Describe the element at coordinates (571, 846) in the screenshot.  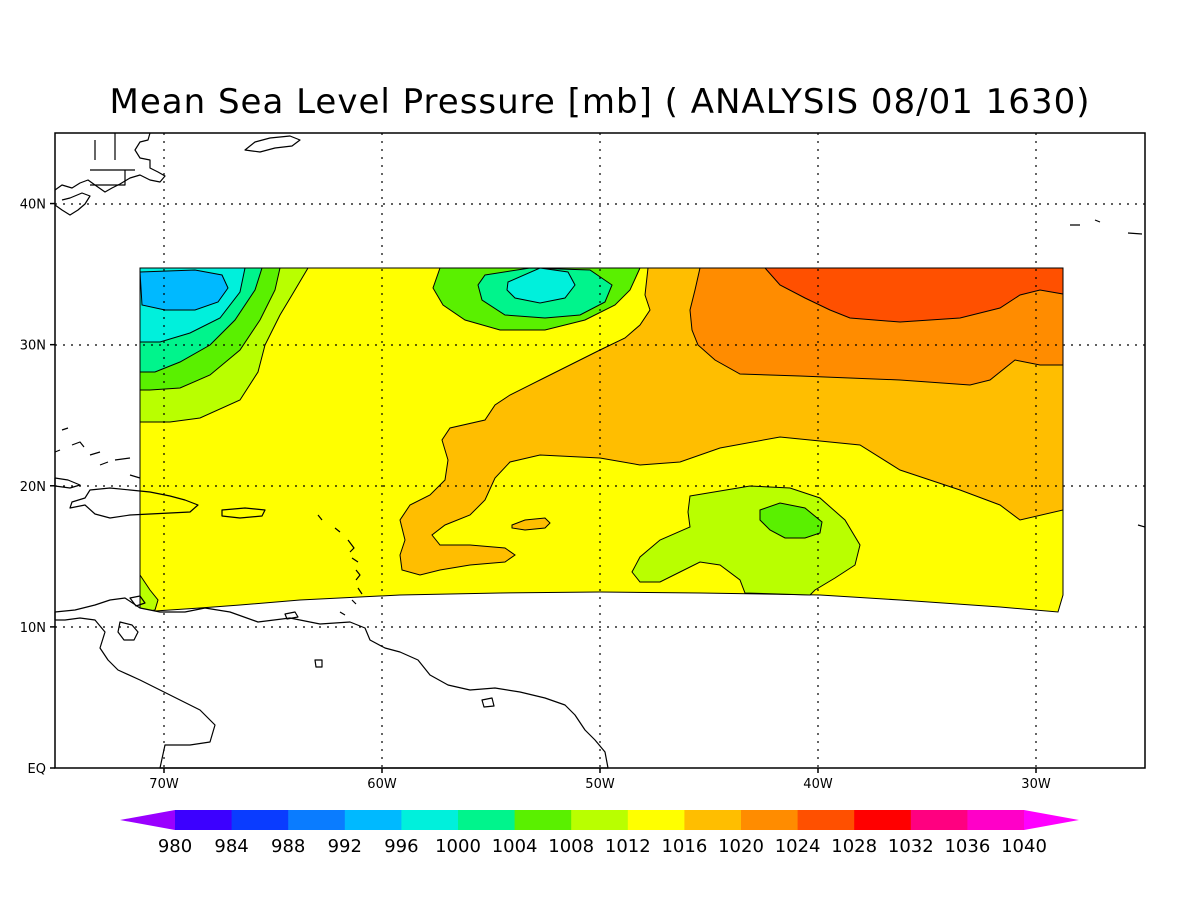
I see `colorbar-label: 1008` at that location.